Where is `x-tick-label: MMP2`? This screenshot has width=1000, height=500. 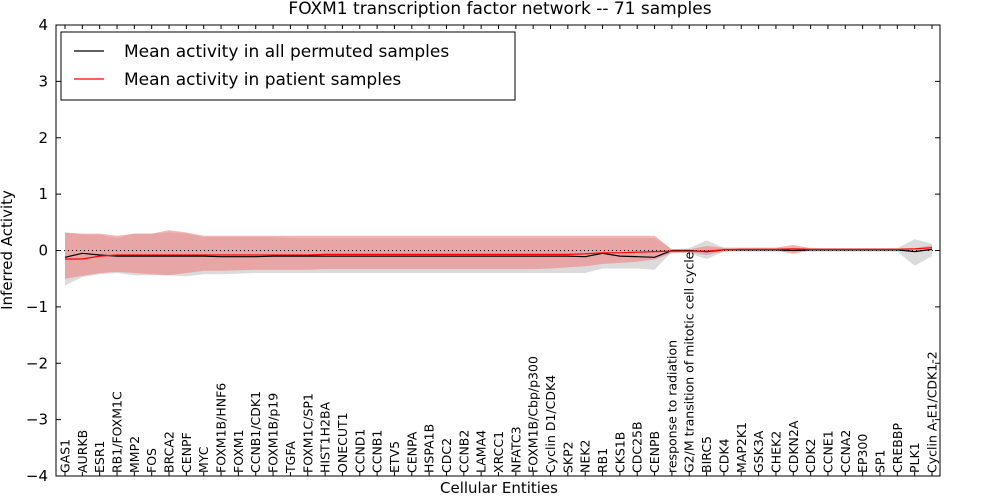 x-tick-label: MMP2 is located at coordinates (134, 454).